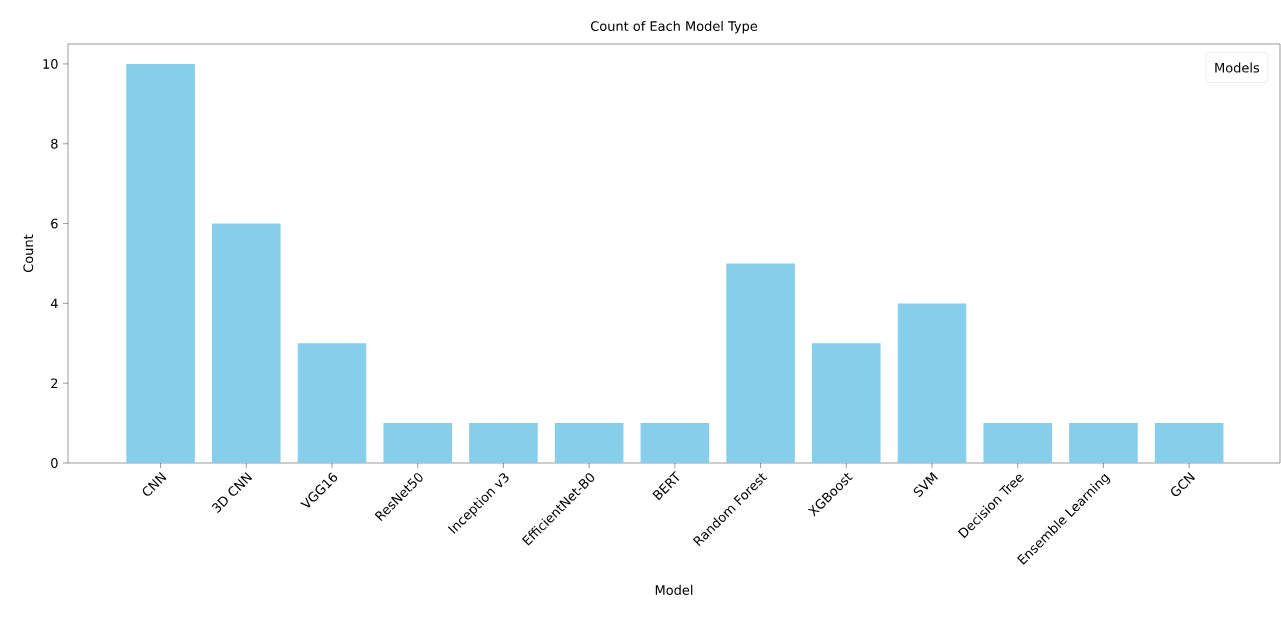  What do you see at coordinates (54, 383) in the screenshot?
I see `y-tick-label: 2` at bounding box center [54, 383].